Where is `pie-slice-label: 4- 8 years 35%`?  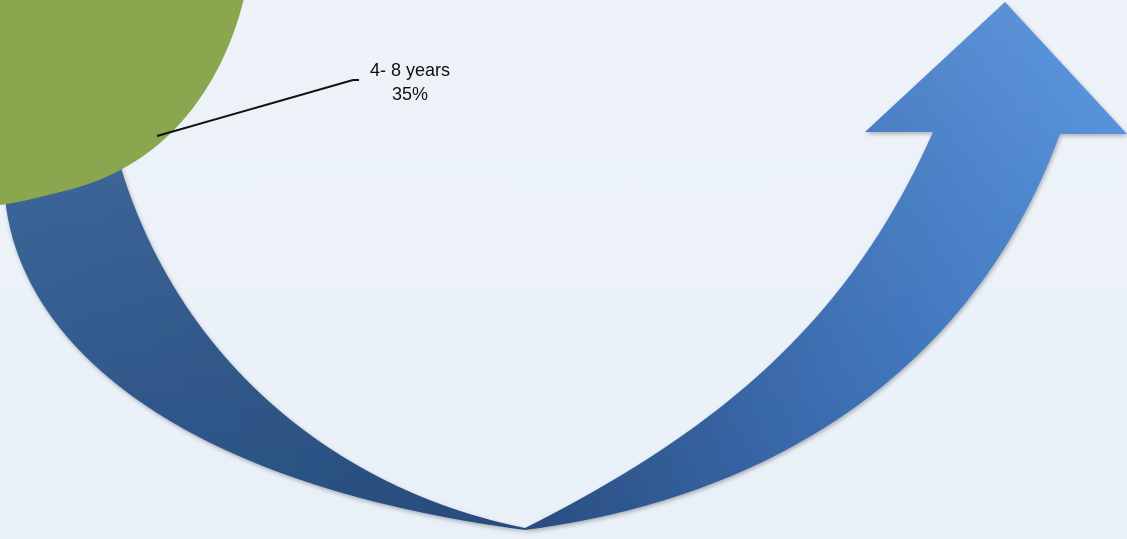
pie-slice-label: 4- 8 years 35% is located at coordinates (410, 82).